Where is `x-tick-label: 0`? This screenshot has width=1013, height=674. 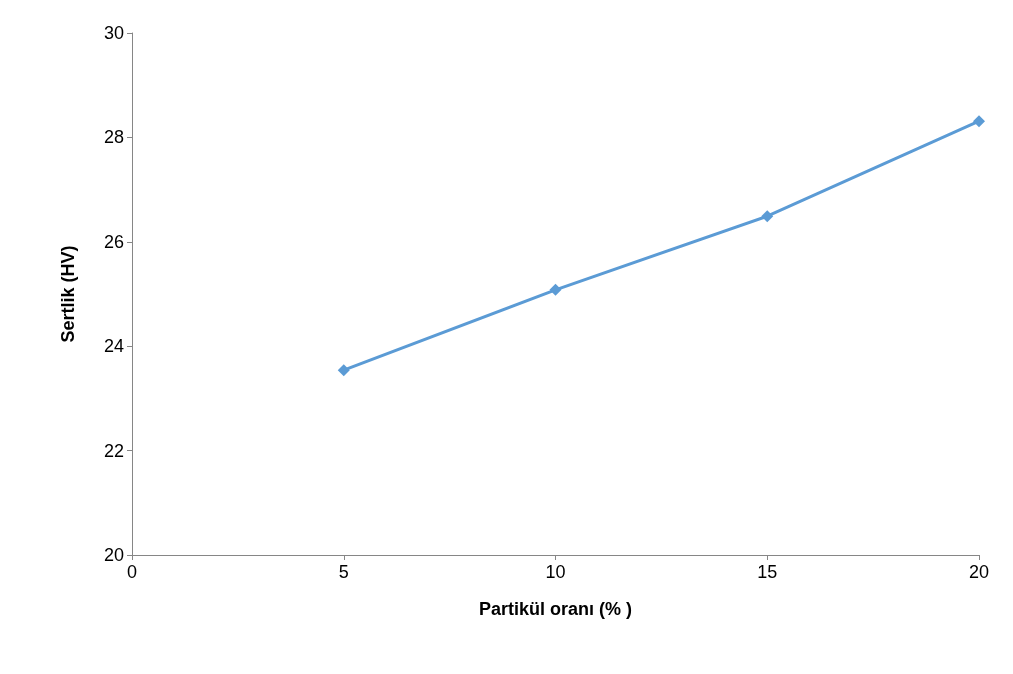
x-tick-label: 0 is located at coordinates (132, 572).